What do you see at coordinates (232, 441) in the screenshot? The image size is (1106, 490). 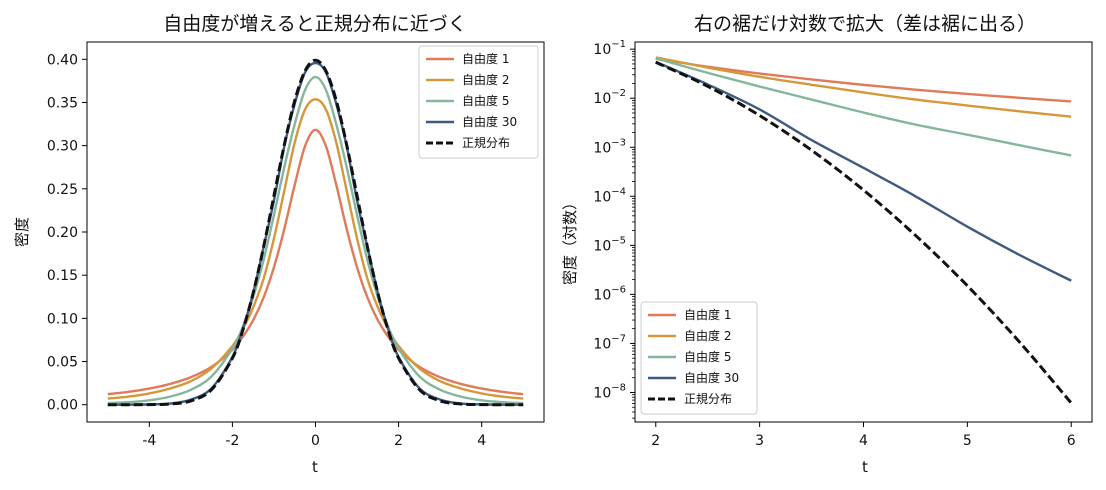 I see `x-tick-label: -2` at bounding box center [232, 441].